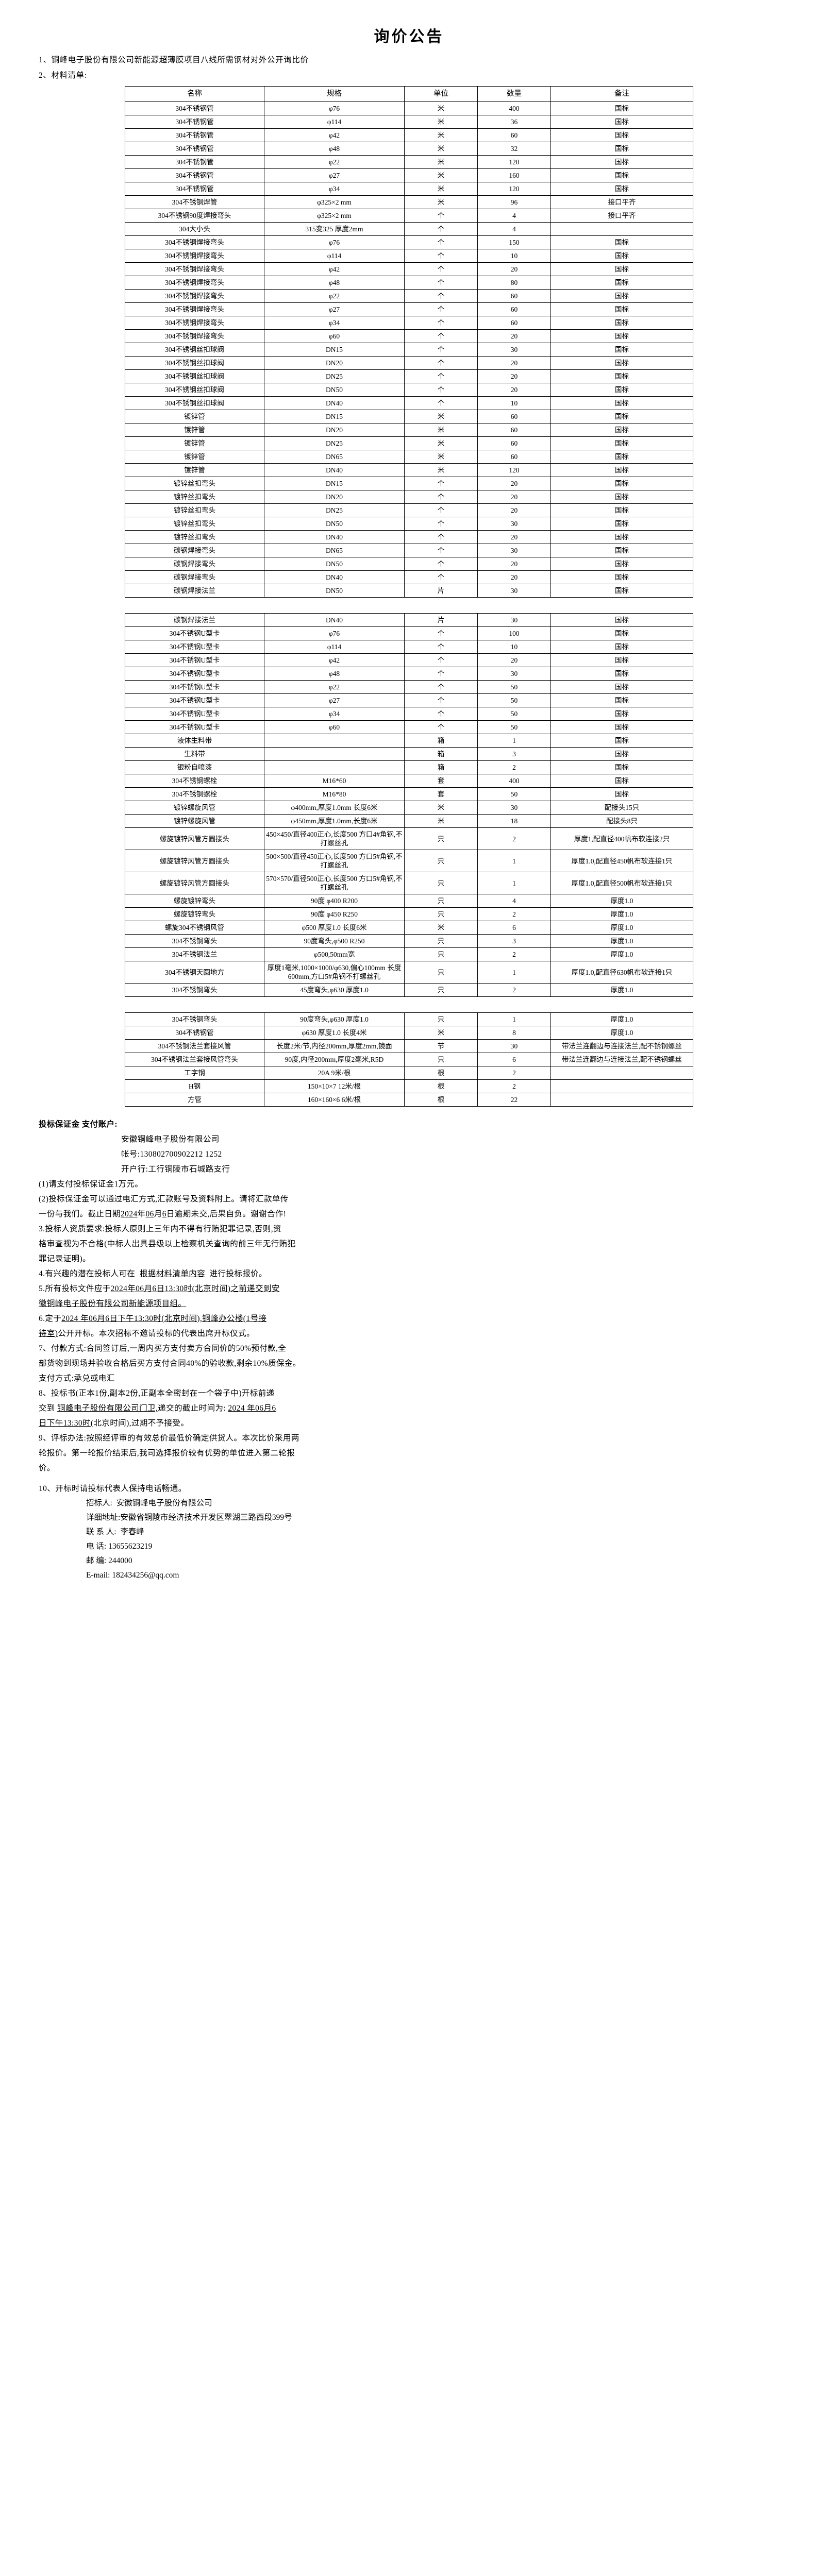  What do you see at coordinates (194, 620) in the screenshot?
I see `table-cell: 碳钢焊接法兰` at bounding box center [194, 620].